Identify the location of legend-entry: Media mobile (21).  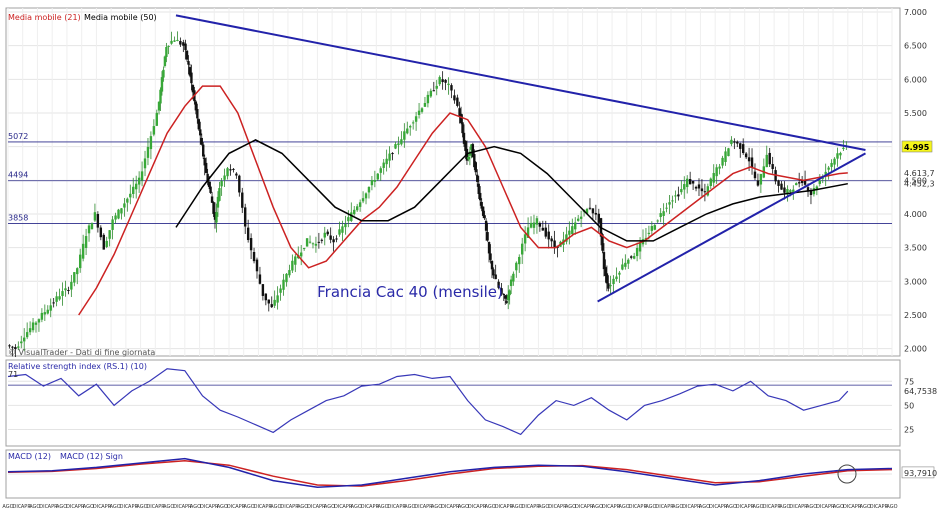
(44, 17).